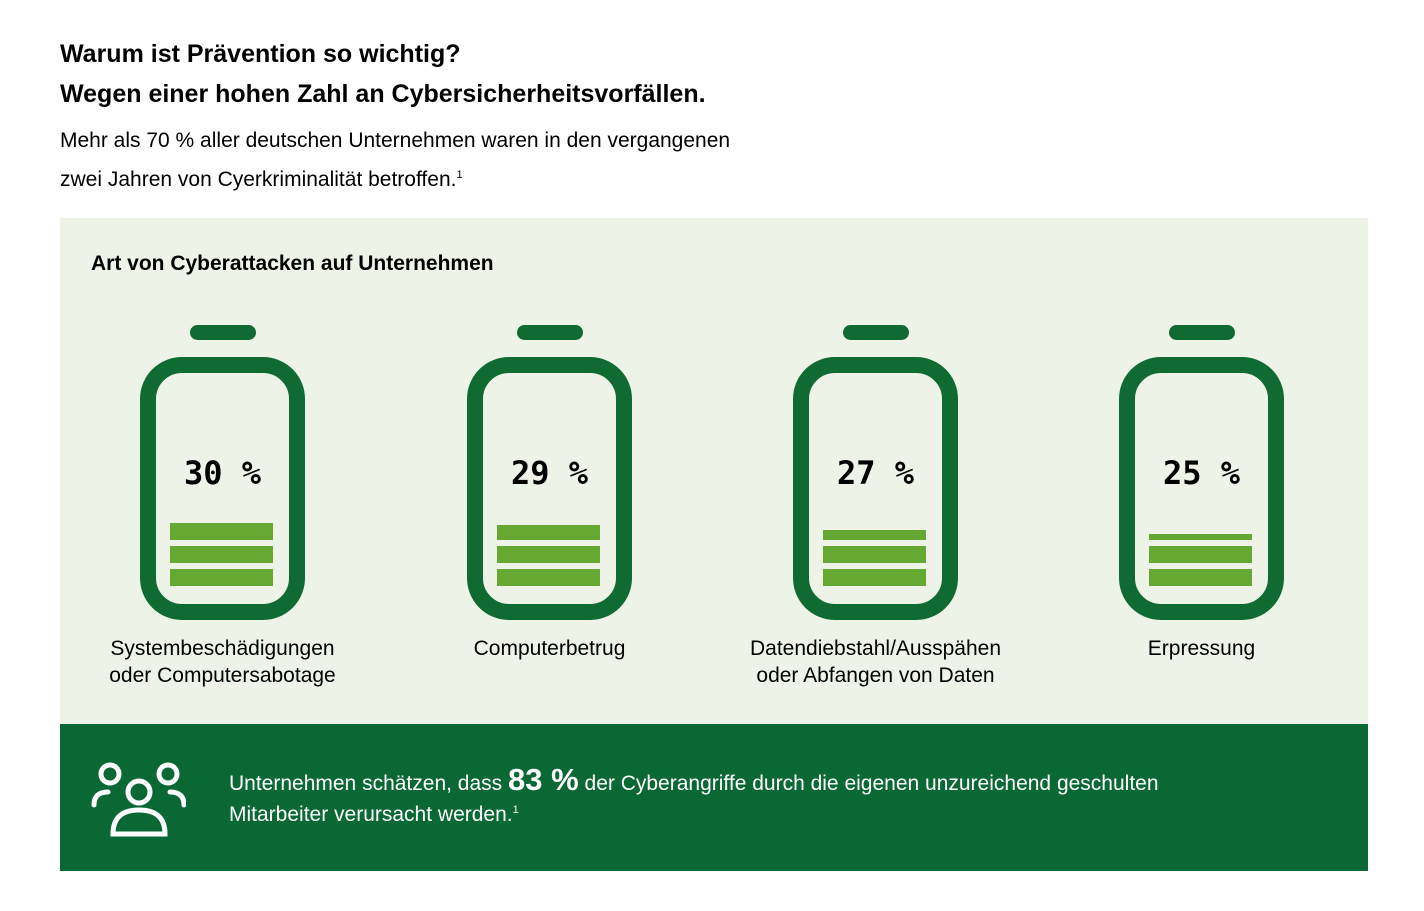 This screenshot has height=911, width=1424. I want to click on value-label: 27 %, so click(875, 473).